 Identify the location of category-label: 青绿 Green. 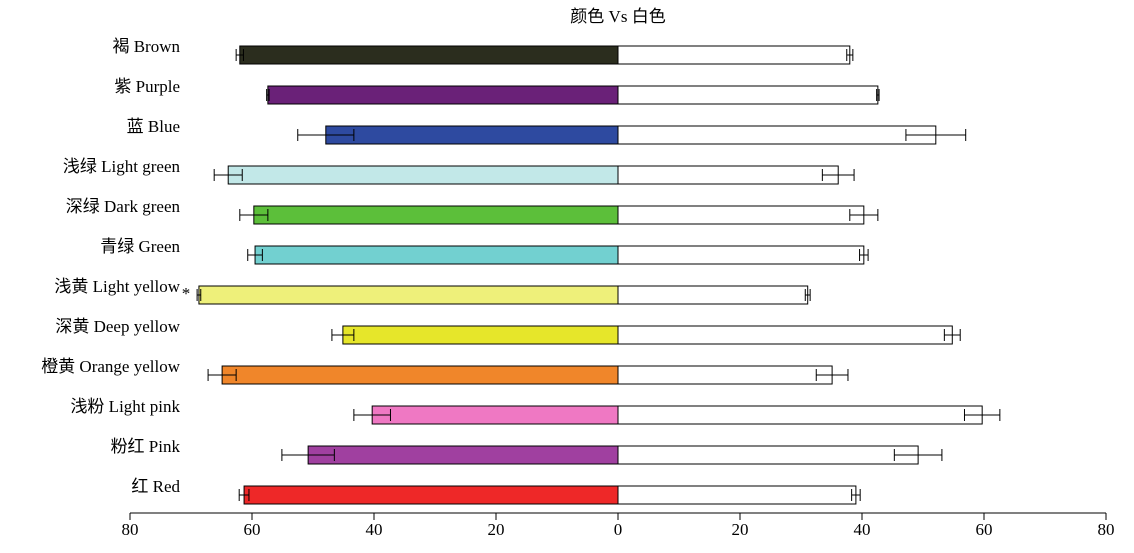
(140, 246).